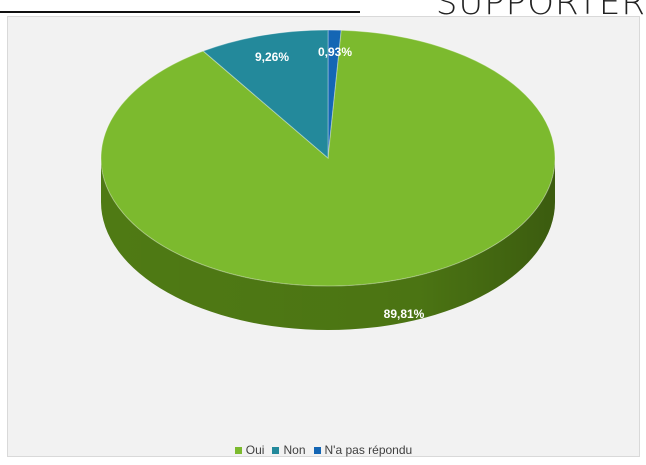  Describe the element at coordinates (272, 57) in the screenshot. I see `data-label-non: 9,26%` at that location.